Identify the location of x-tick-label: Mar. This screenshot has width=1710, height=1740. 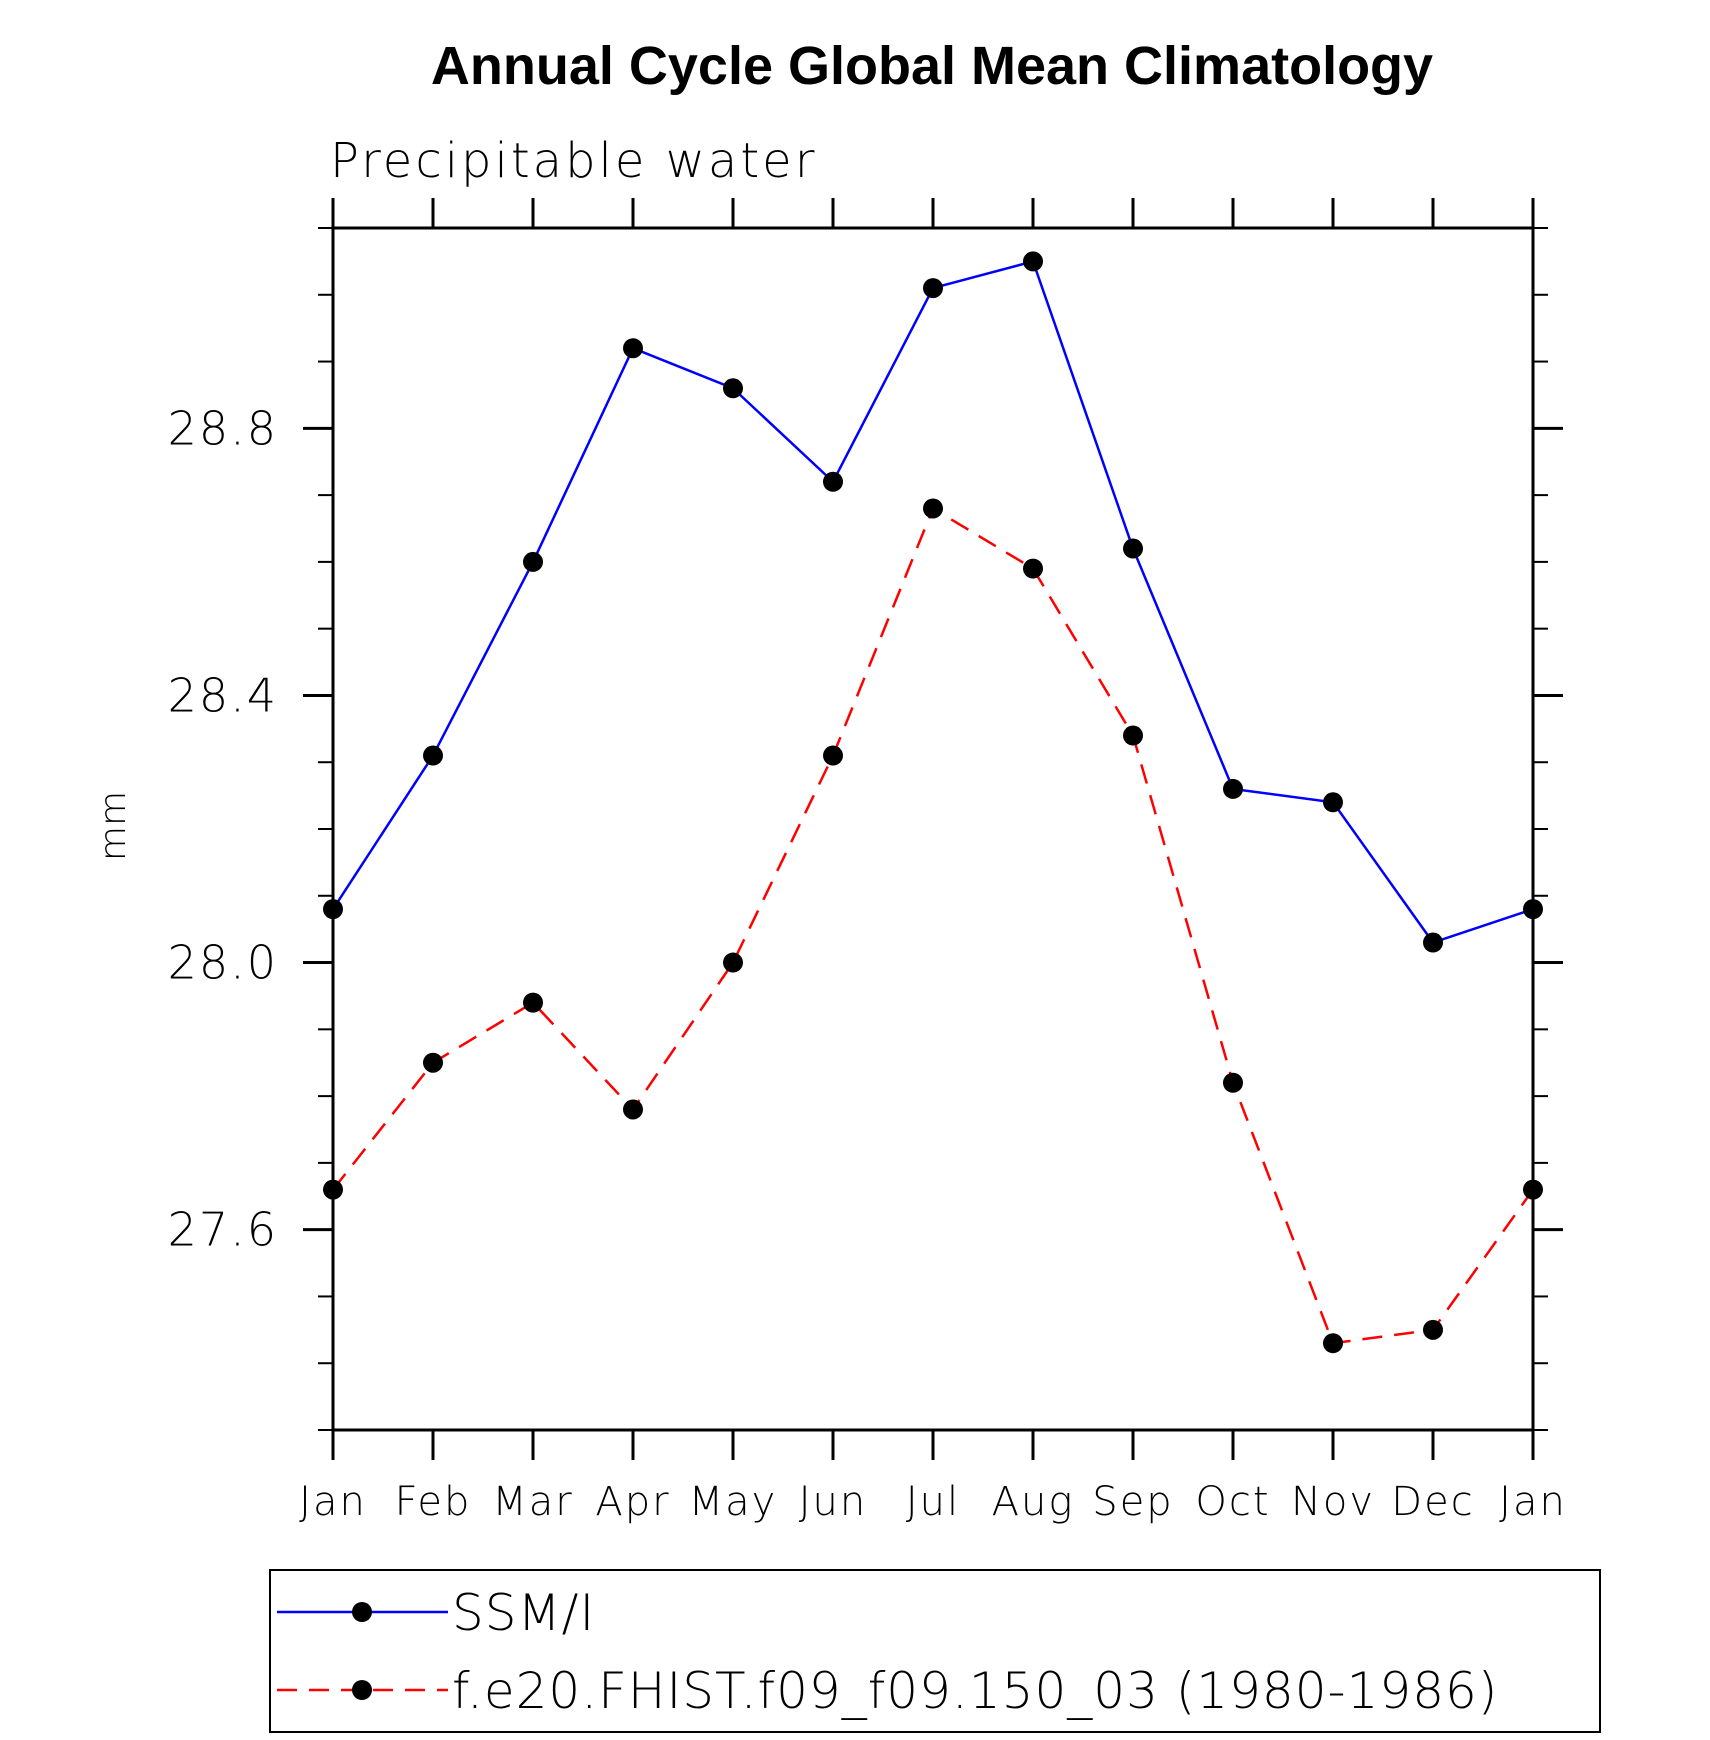
(532, 1502).